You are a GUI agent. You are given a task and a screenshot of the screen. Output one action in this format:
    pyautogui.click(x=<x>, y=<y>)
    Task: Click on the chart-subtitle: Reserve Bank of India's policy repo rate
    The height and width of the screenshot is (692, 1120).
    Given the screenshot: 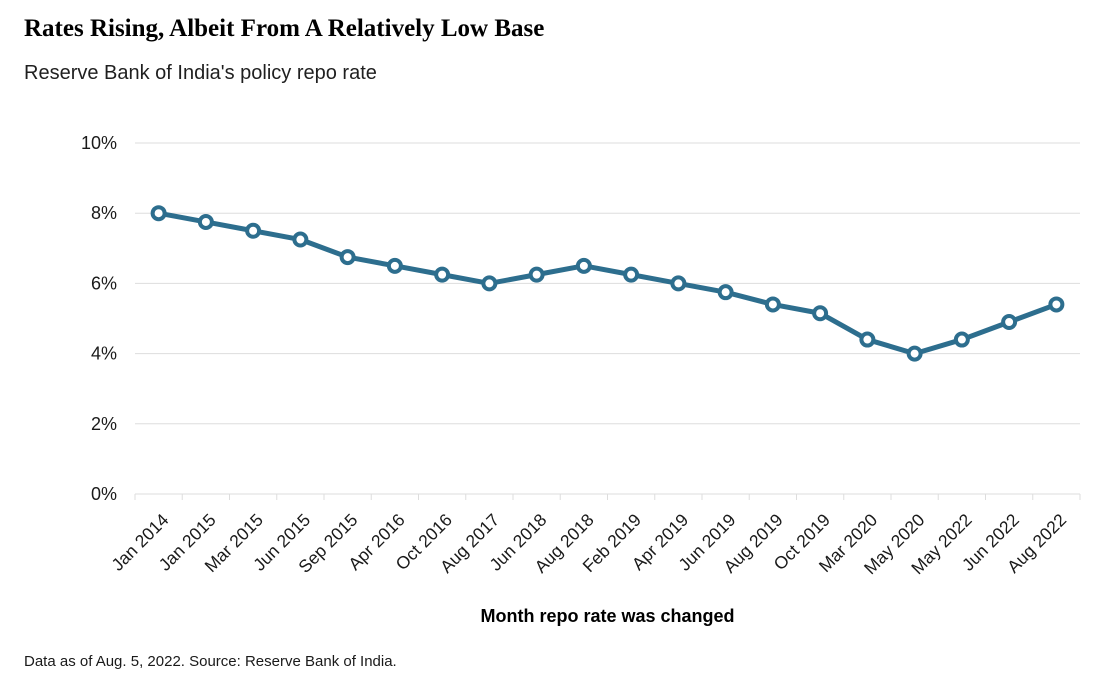 What is the action you would take?
    pyautogui.click(x=200, y=73)
    